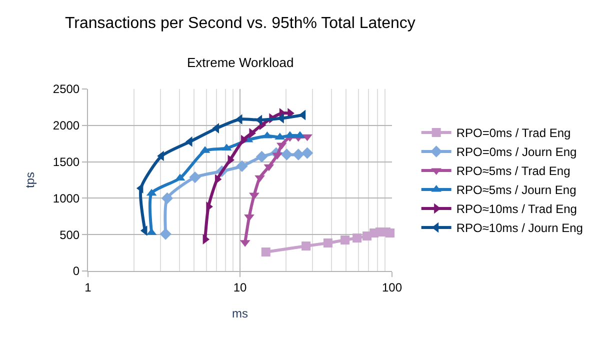 The image size is (605, 340). I want to click on x-tick-label: 1, so click(88, 287).